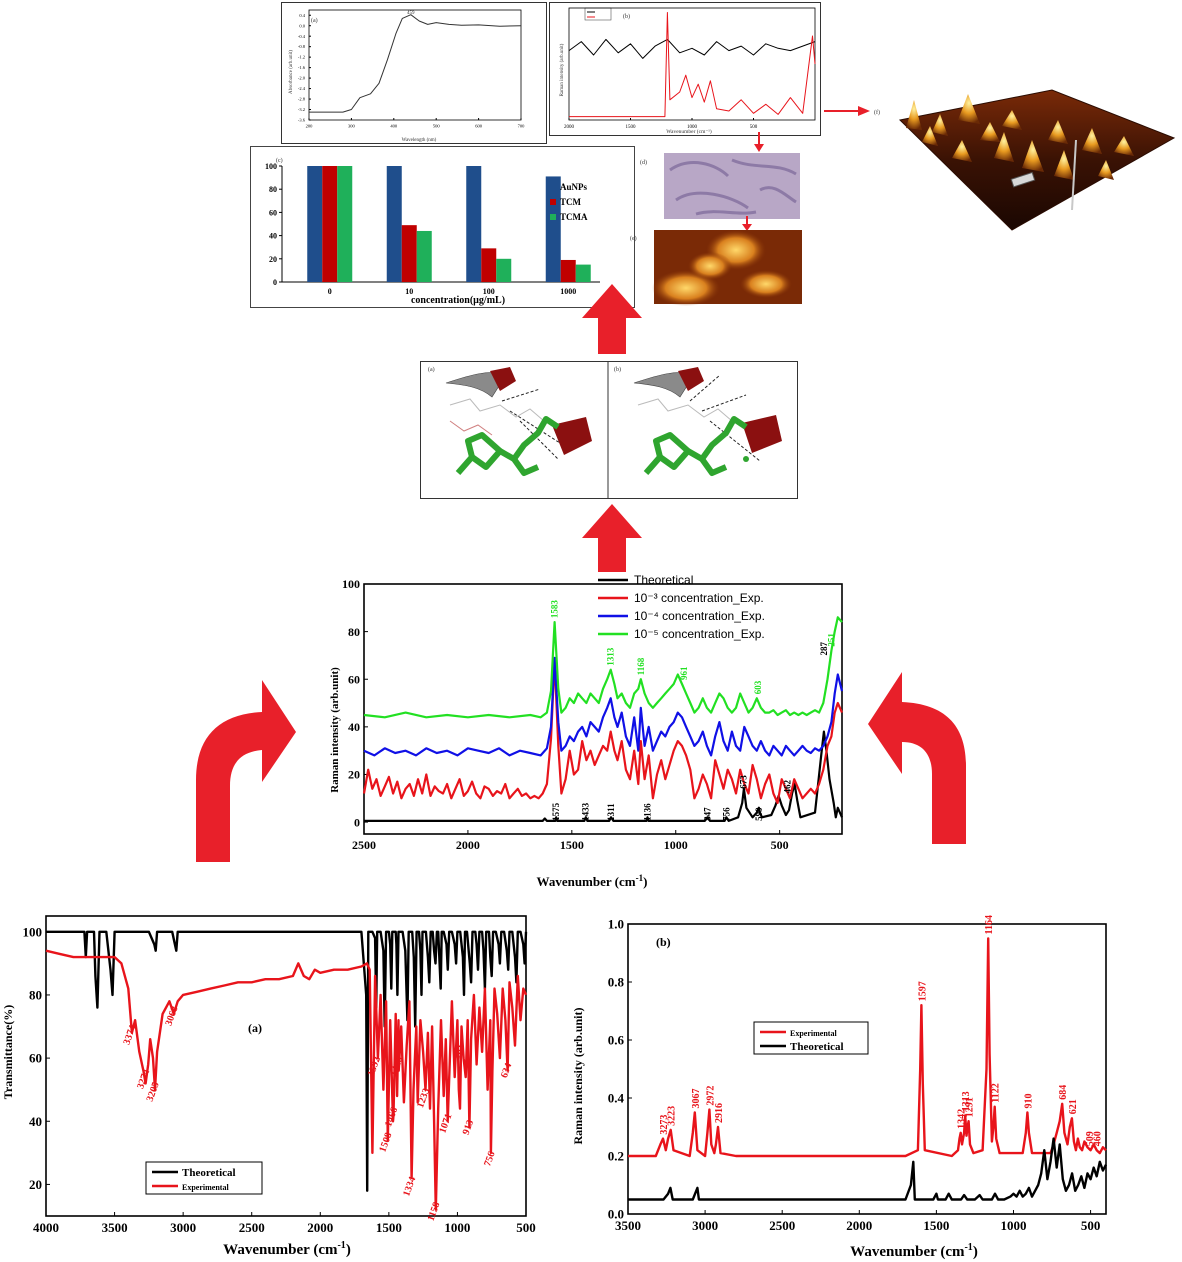  Describe the element at coordinates (314, 20) in the screenshot. I see `uv-panel-label: (a)` at that location.